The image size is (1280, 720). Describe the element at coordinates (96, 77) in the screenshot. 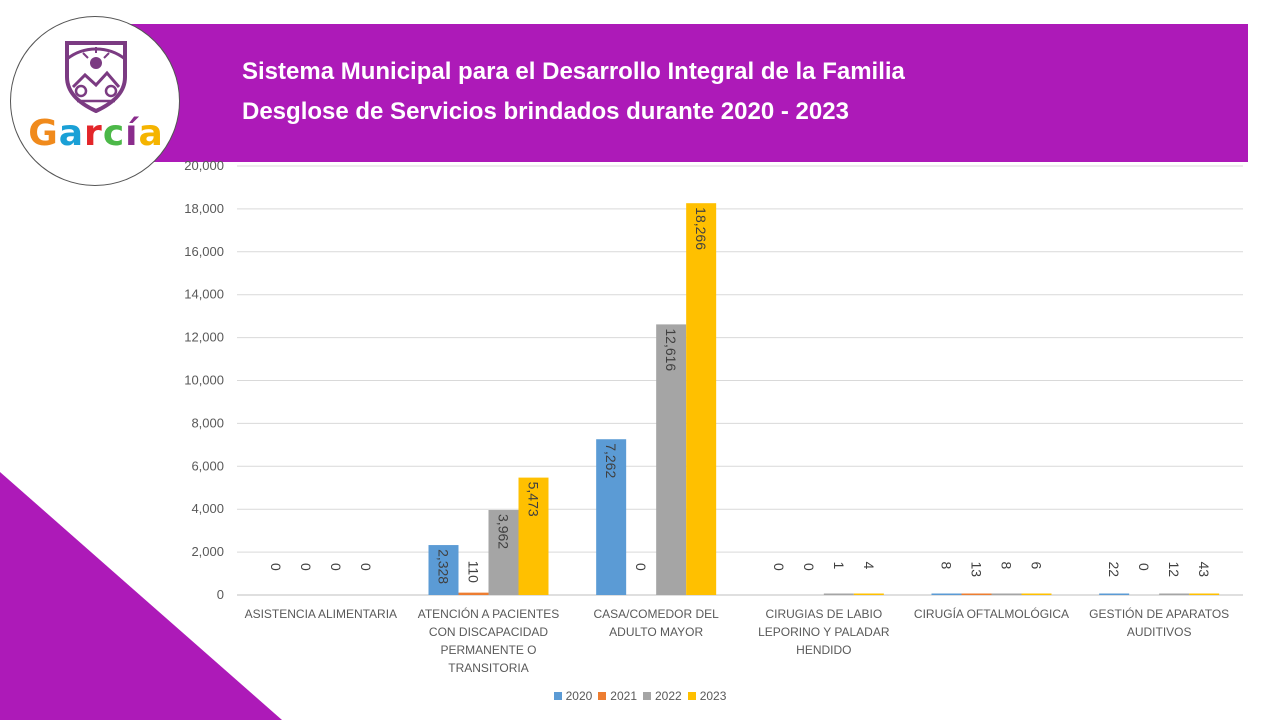

I see `shield-emblem-icon` at that location.